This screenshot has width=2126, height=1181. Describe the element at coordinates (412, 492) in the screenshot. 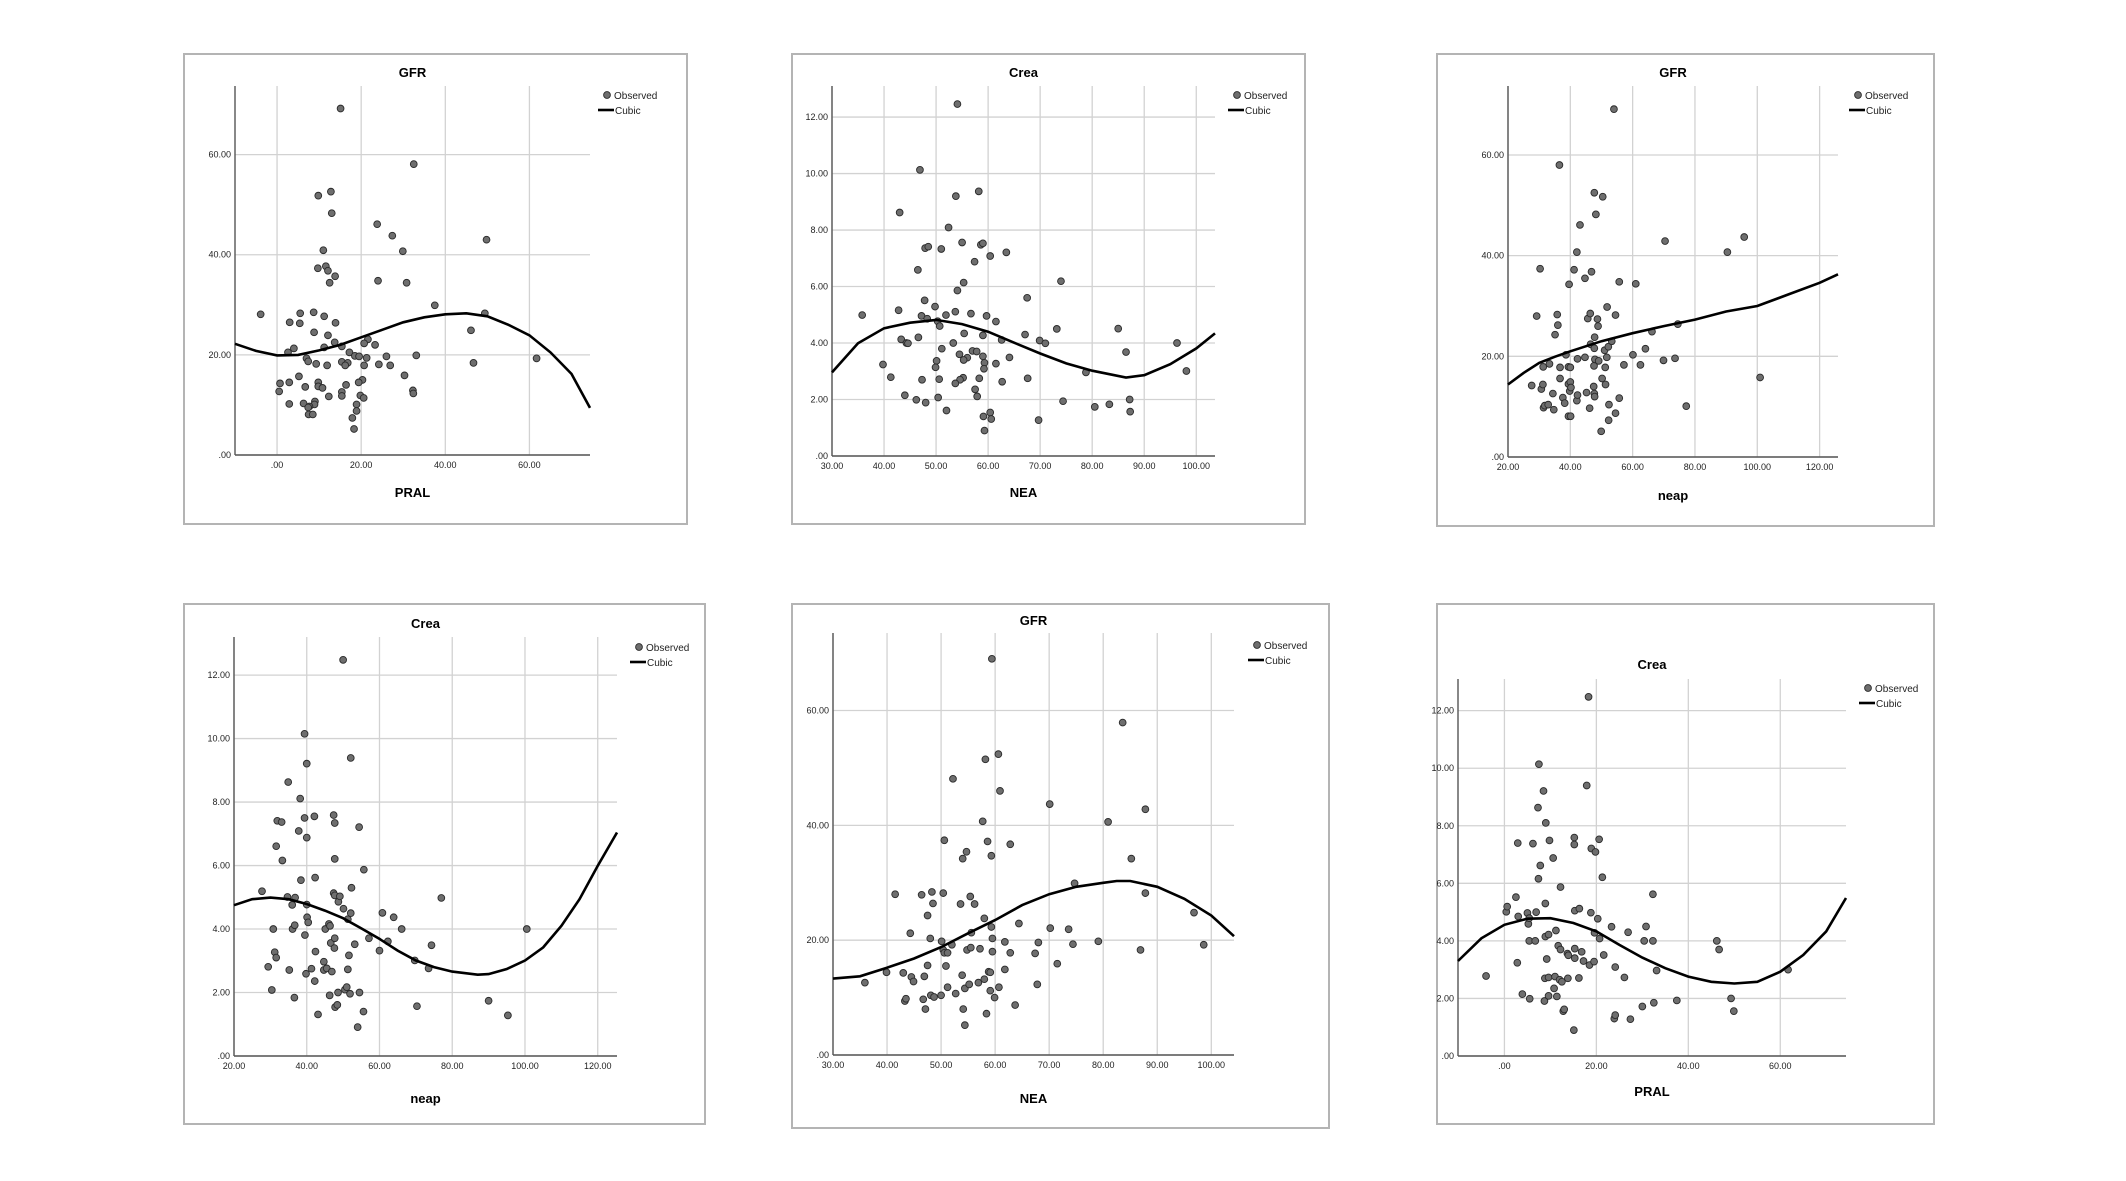

I see `x-axis-label: PRAL` at that location.